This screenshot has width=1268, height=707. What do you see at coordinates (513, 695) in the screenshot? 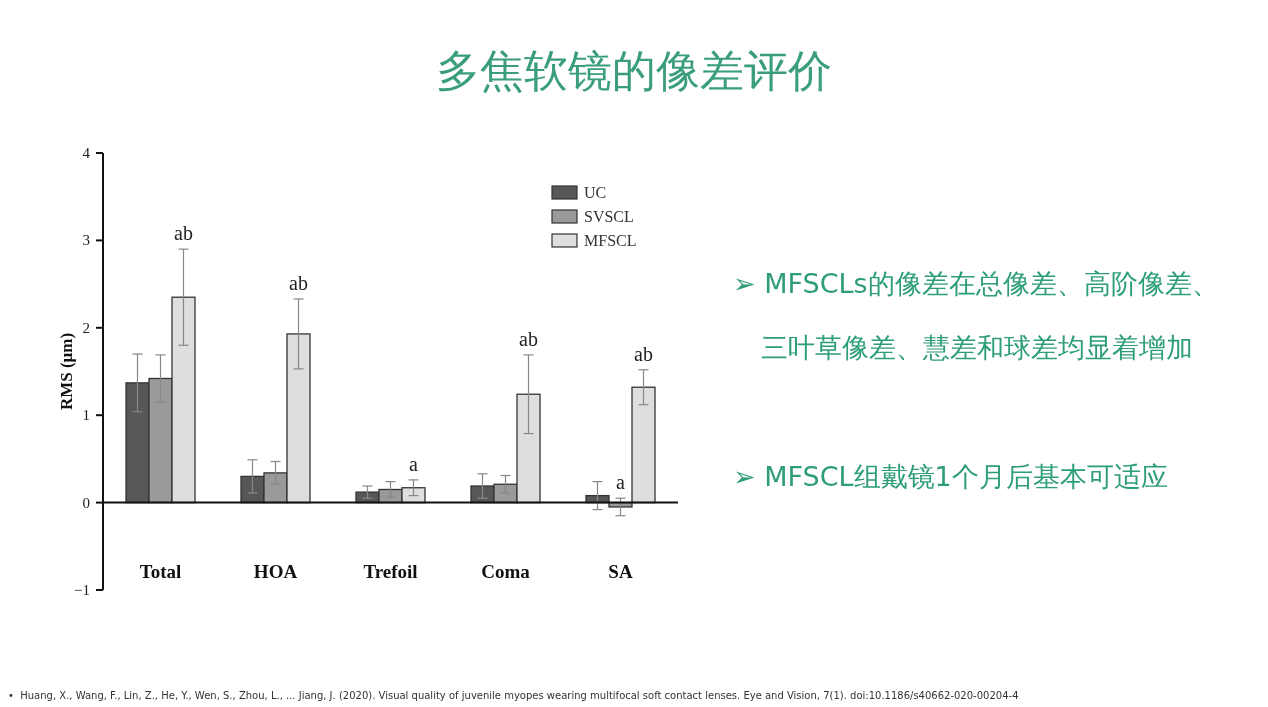
I see `text: • Huang, X., Wang, F., Lin, Z., He, Y., Wen, S., Zhou, L., ... Jiang, J. (2020). Visual quality of juvenile myopes wearing multifocal soft contact lenses. Eye and Vision, 7(1). doi:10.1186/s40662-020-00204-4` at bounding box center [513, 695].